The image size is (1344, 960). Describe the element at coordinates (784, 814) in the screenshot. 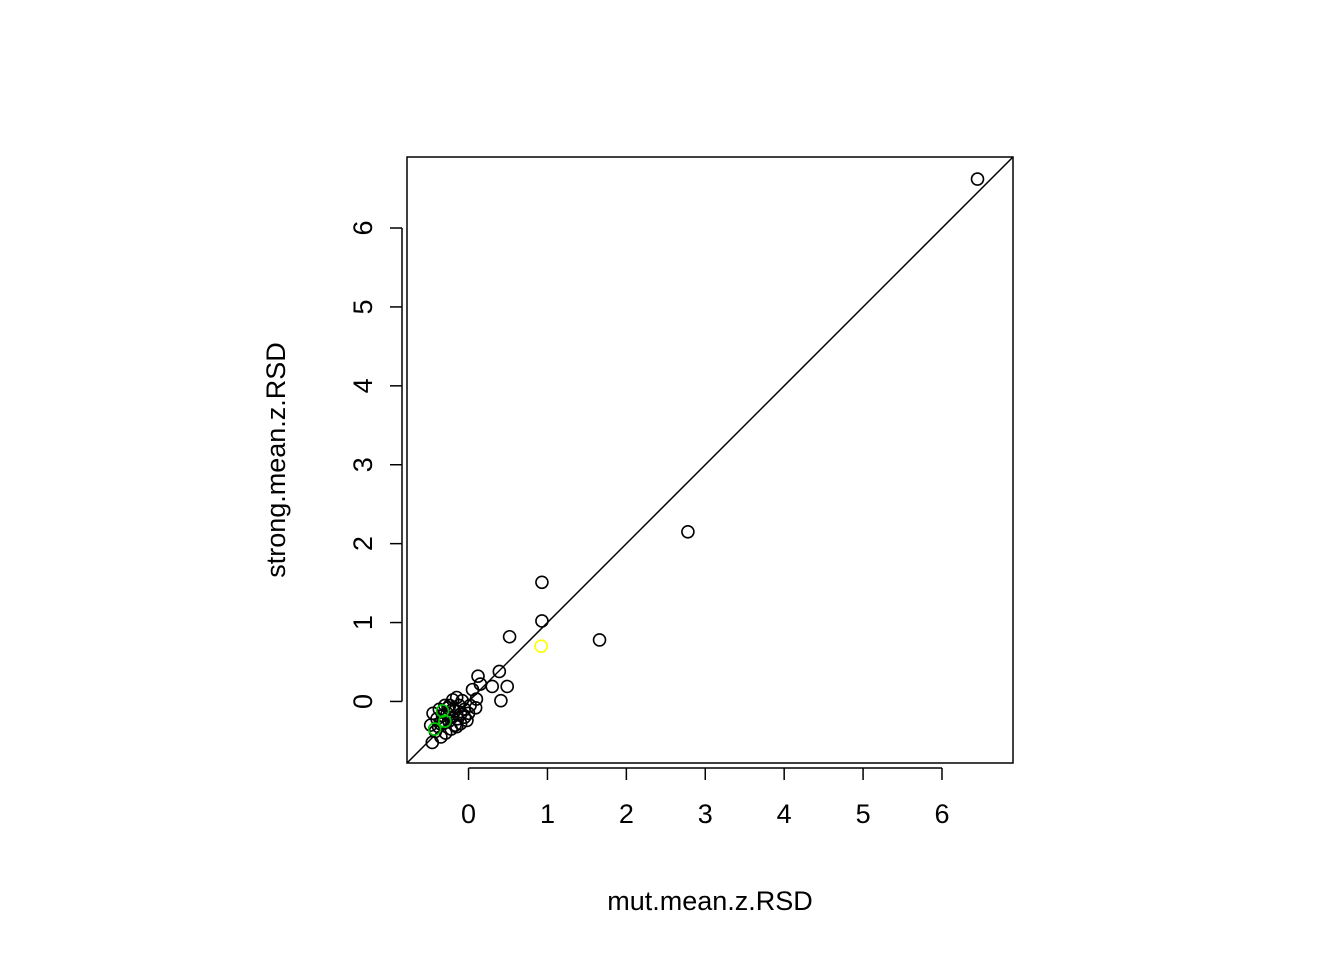

I see `x-tick-label: 4` at that location.